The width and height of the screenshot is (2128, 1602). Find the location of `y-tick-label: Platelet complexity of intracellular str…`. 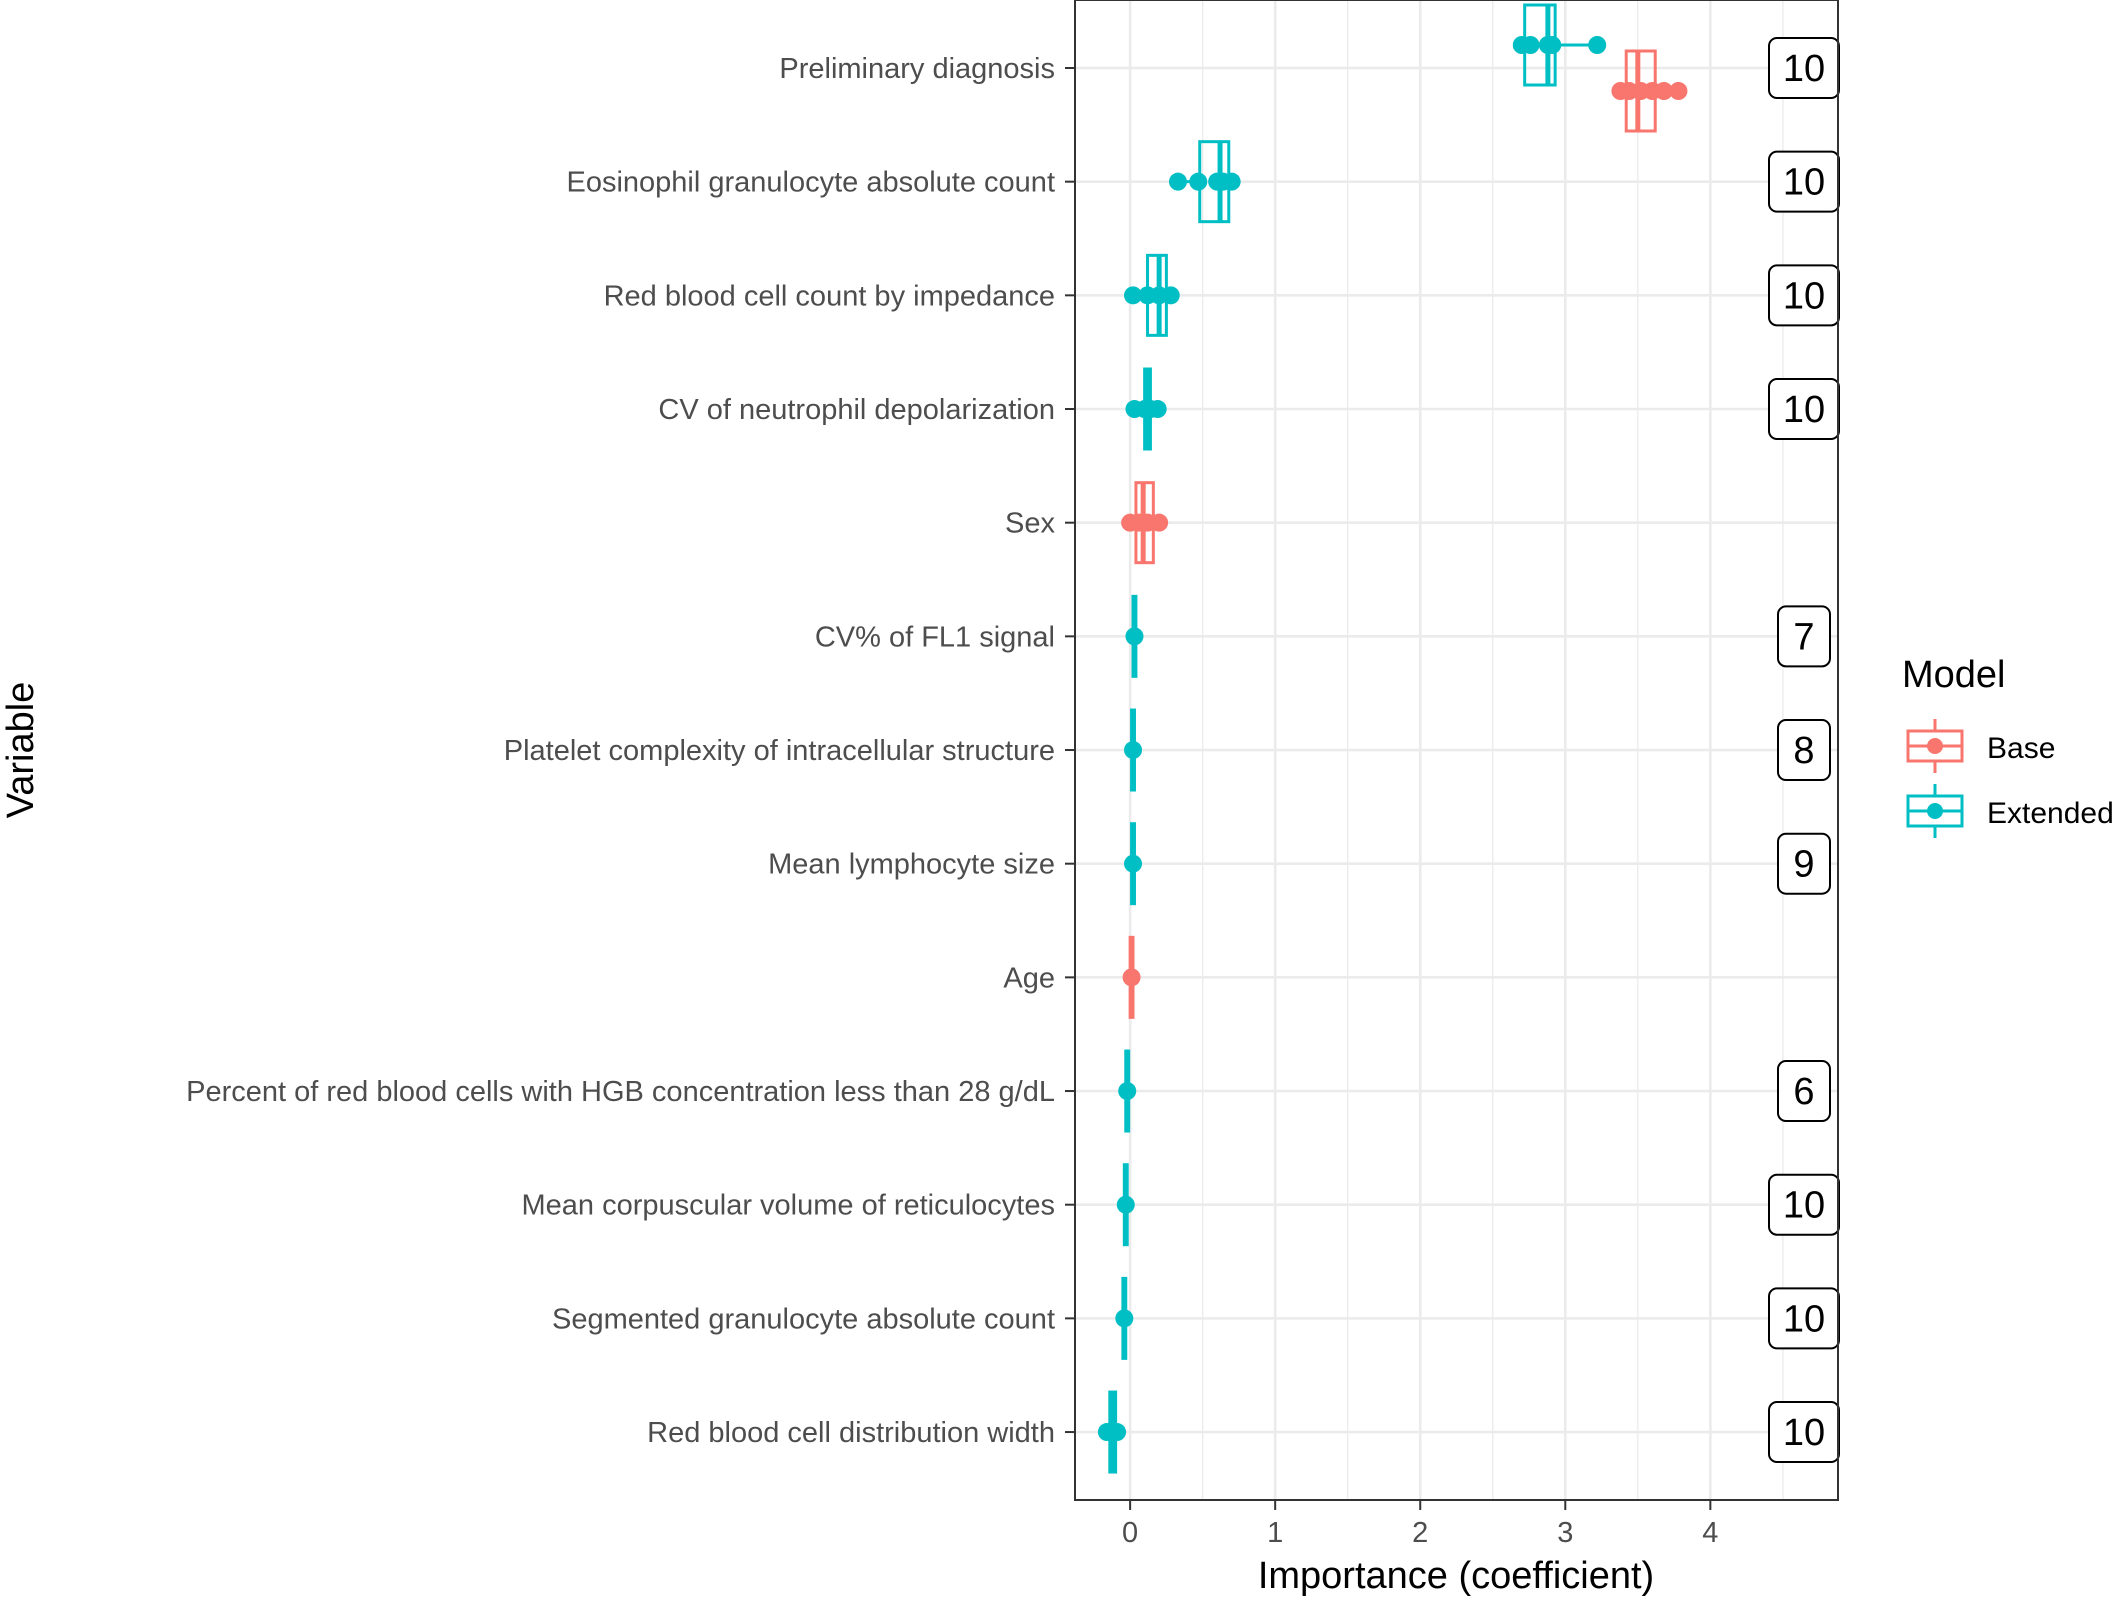

y-tick-label: Platelet complexity of intracellular str… is located at coordinates (779, 751).